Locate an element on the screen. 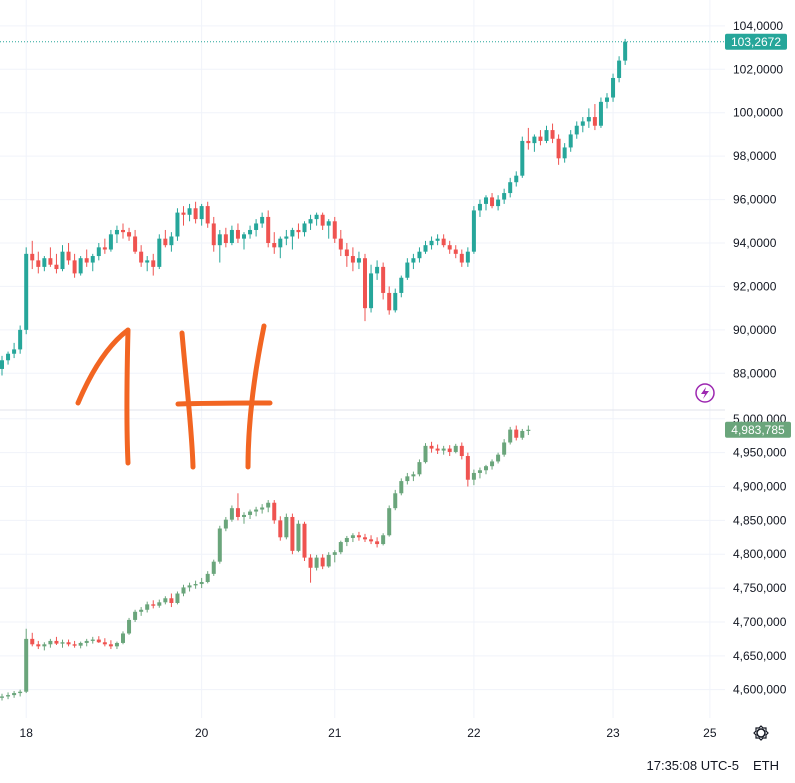  y-tick-label: 4,700,000 is located at coordinates (760, 622).